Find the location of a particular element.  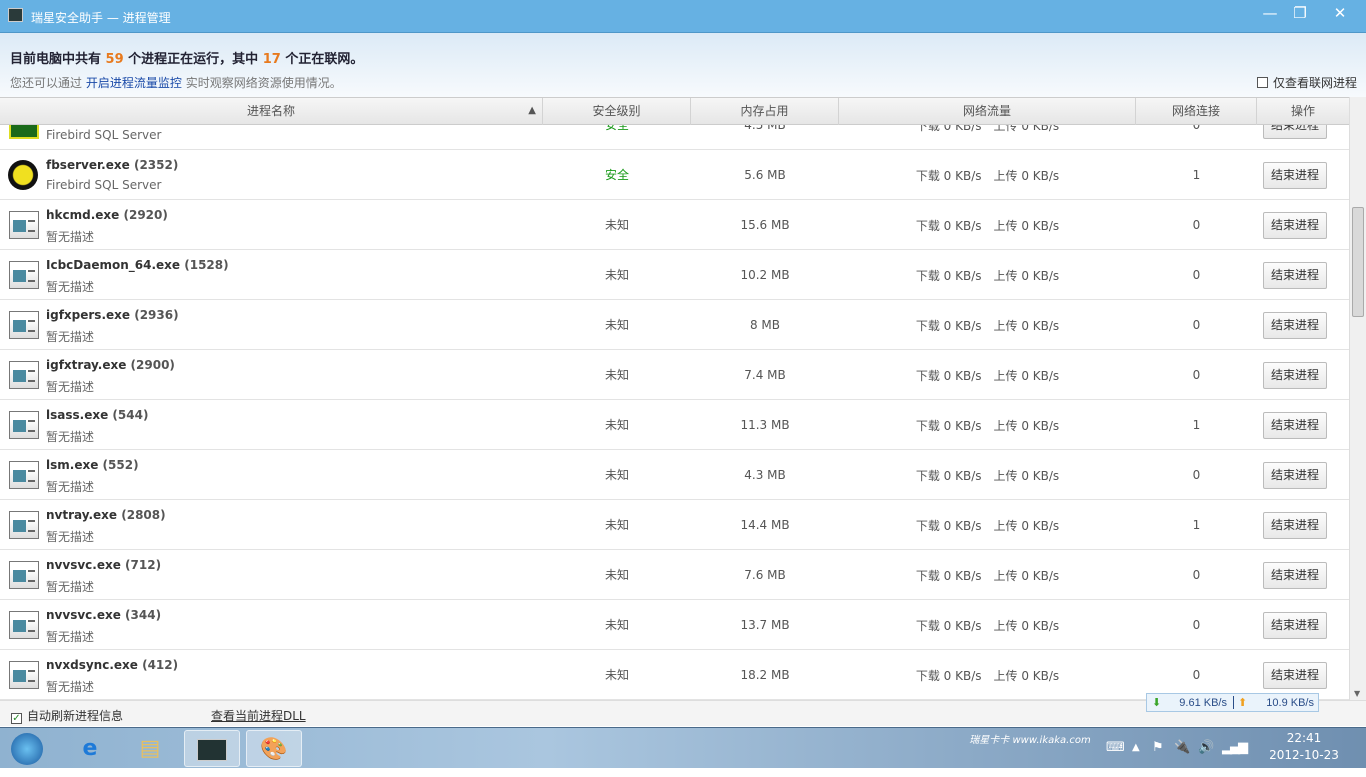

ie-taskbar-icon: e is located at coordinates (90, 748).